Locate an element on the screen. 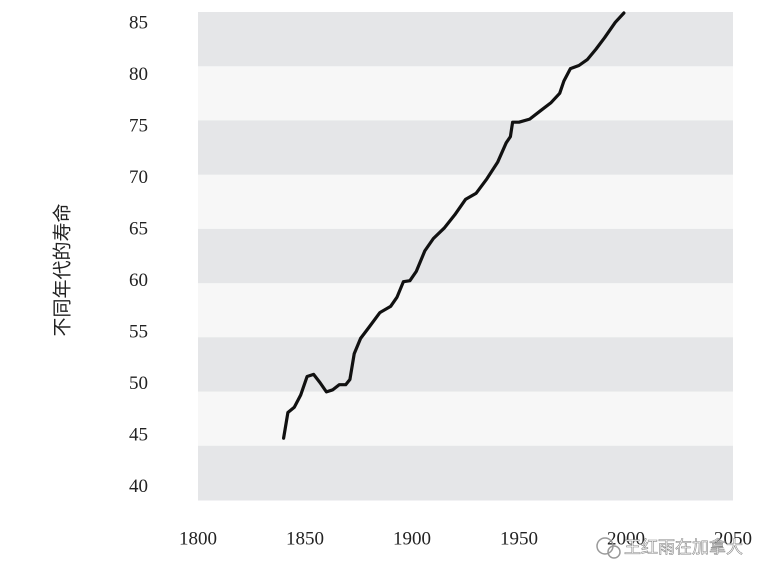  x-tick-label: 1800 is located at coordinates (198, 538).